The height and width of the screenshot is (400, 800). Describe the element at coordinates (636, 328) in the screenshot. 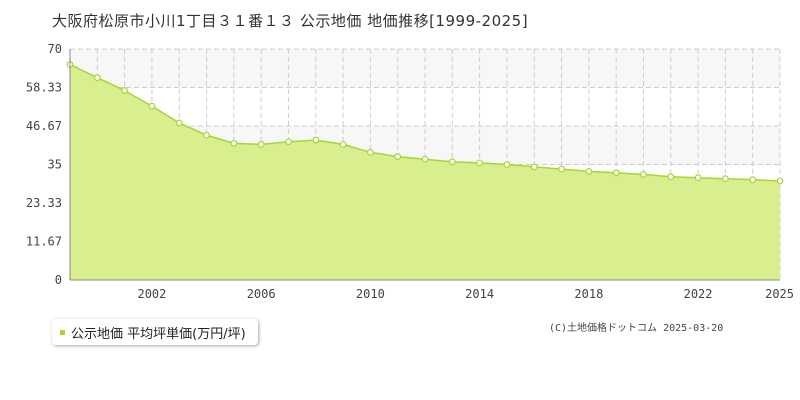

I see `copyright-text: (C)土地価格ドットコム 2025-03-20` at that location.